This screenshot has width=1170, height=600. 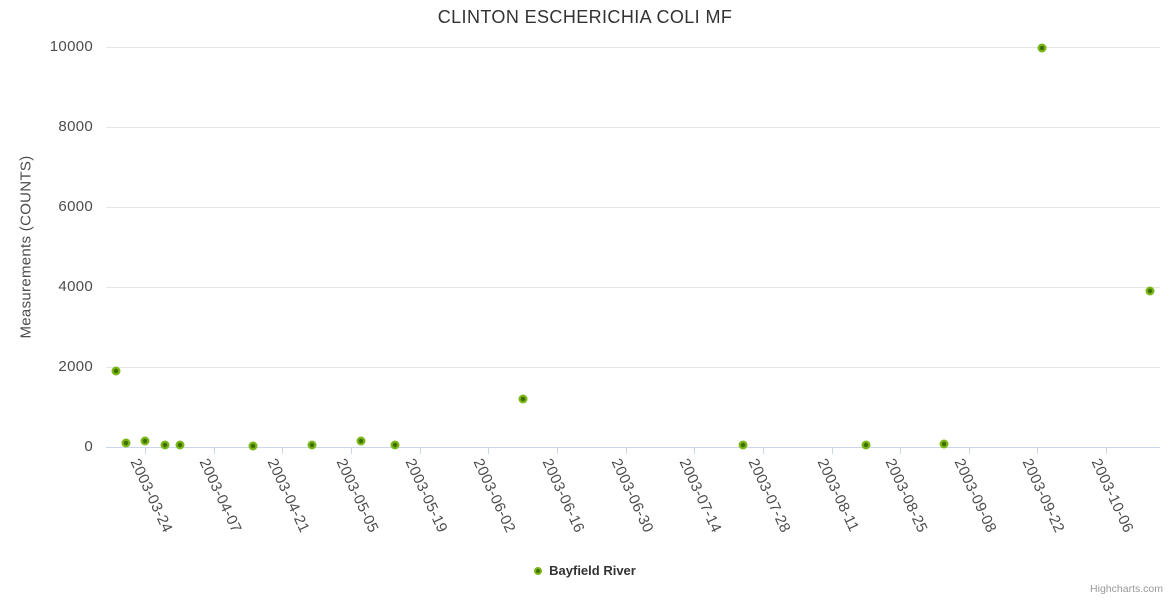 What do you see at coordinates (426, 496) in the screenshot?
I see `x-axis-tick-label: 2003-05-19` at bounding box center [426, 496].